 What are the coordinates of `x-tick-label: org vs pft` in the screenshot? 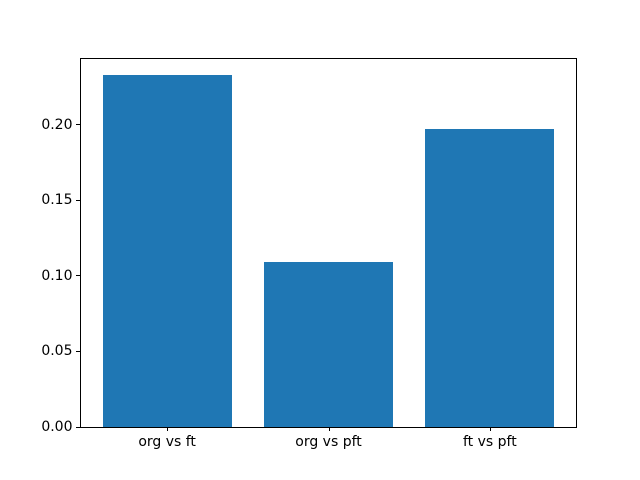 It's located at (328, 442).